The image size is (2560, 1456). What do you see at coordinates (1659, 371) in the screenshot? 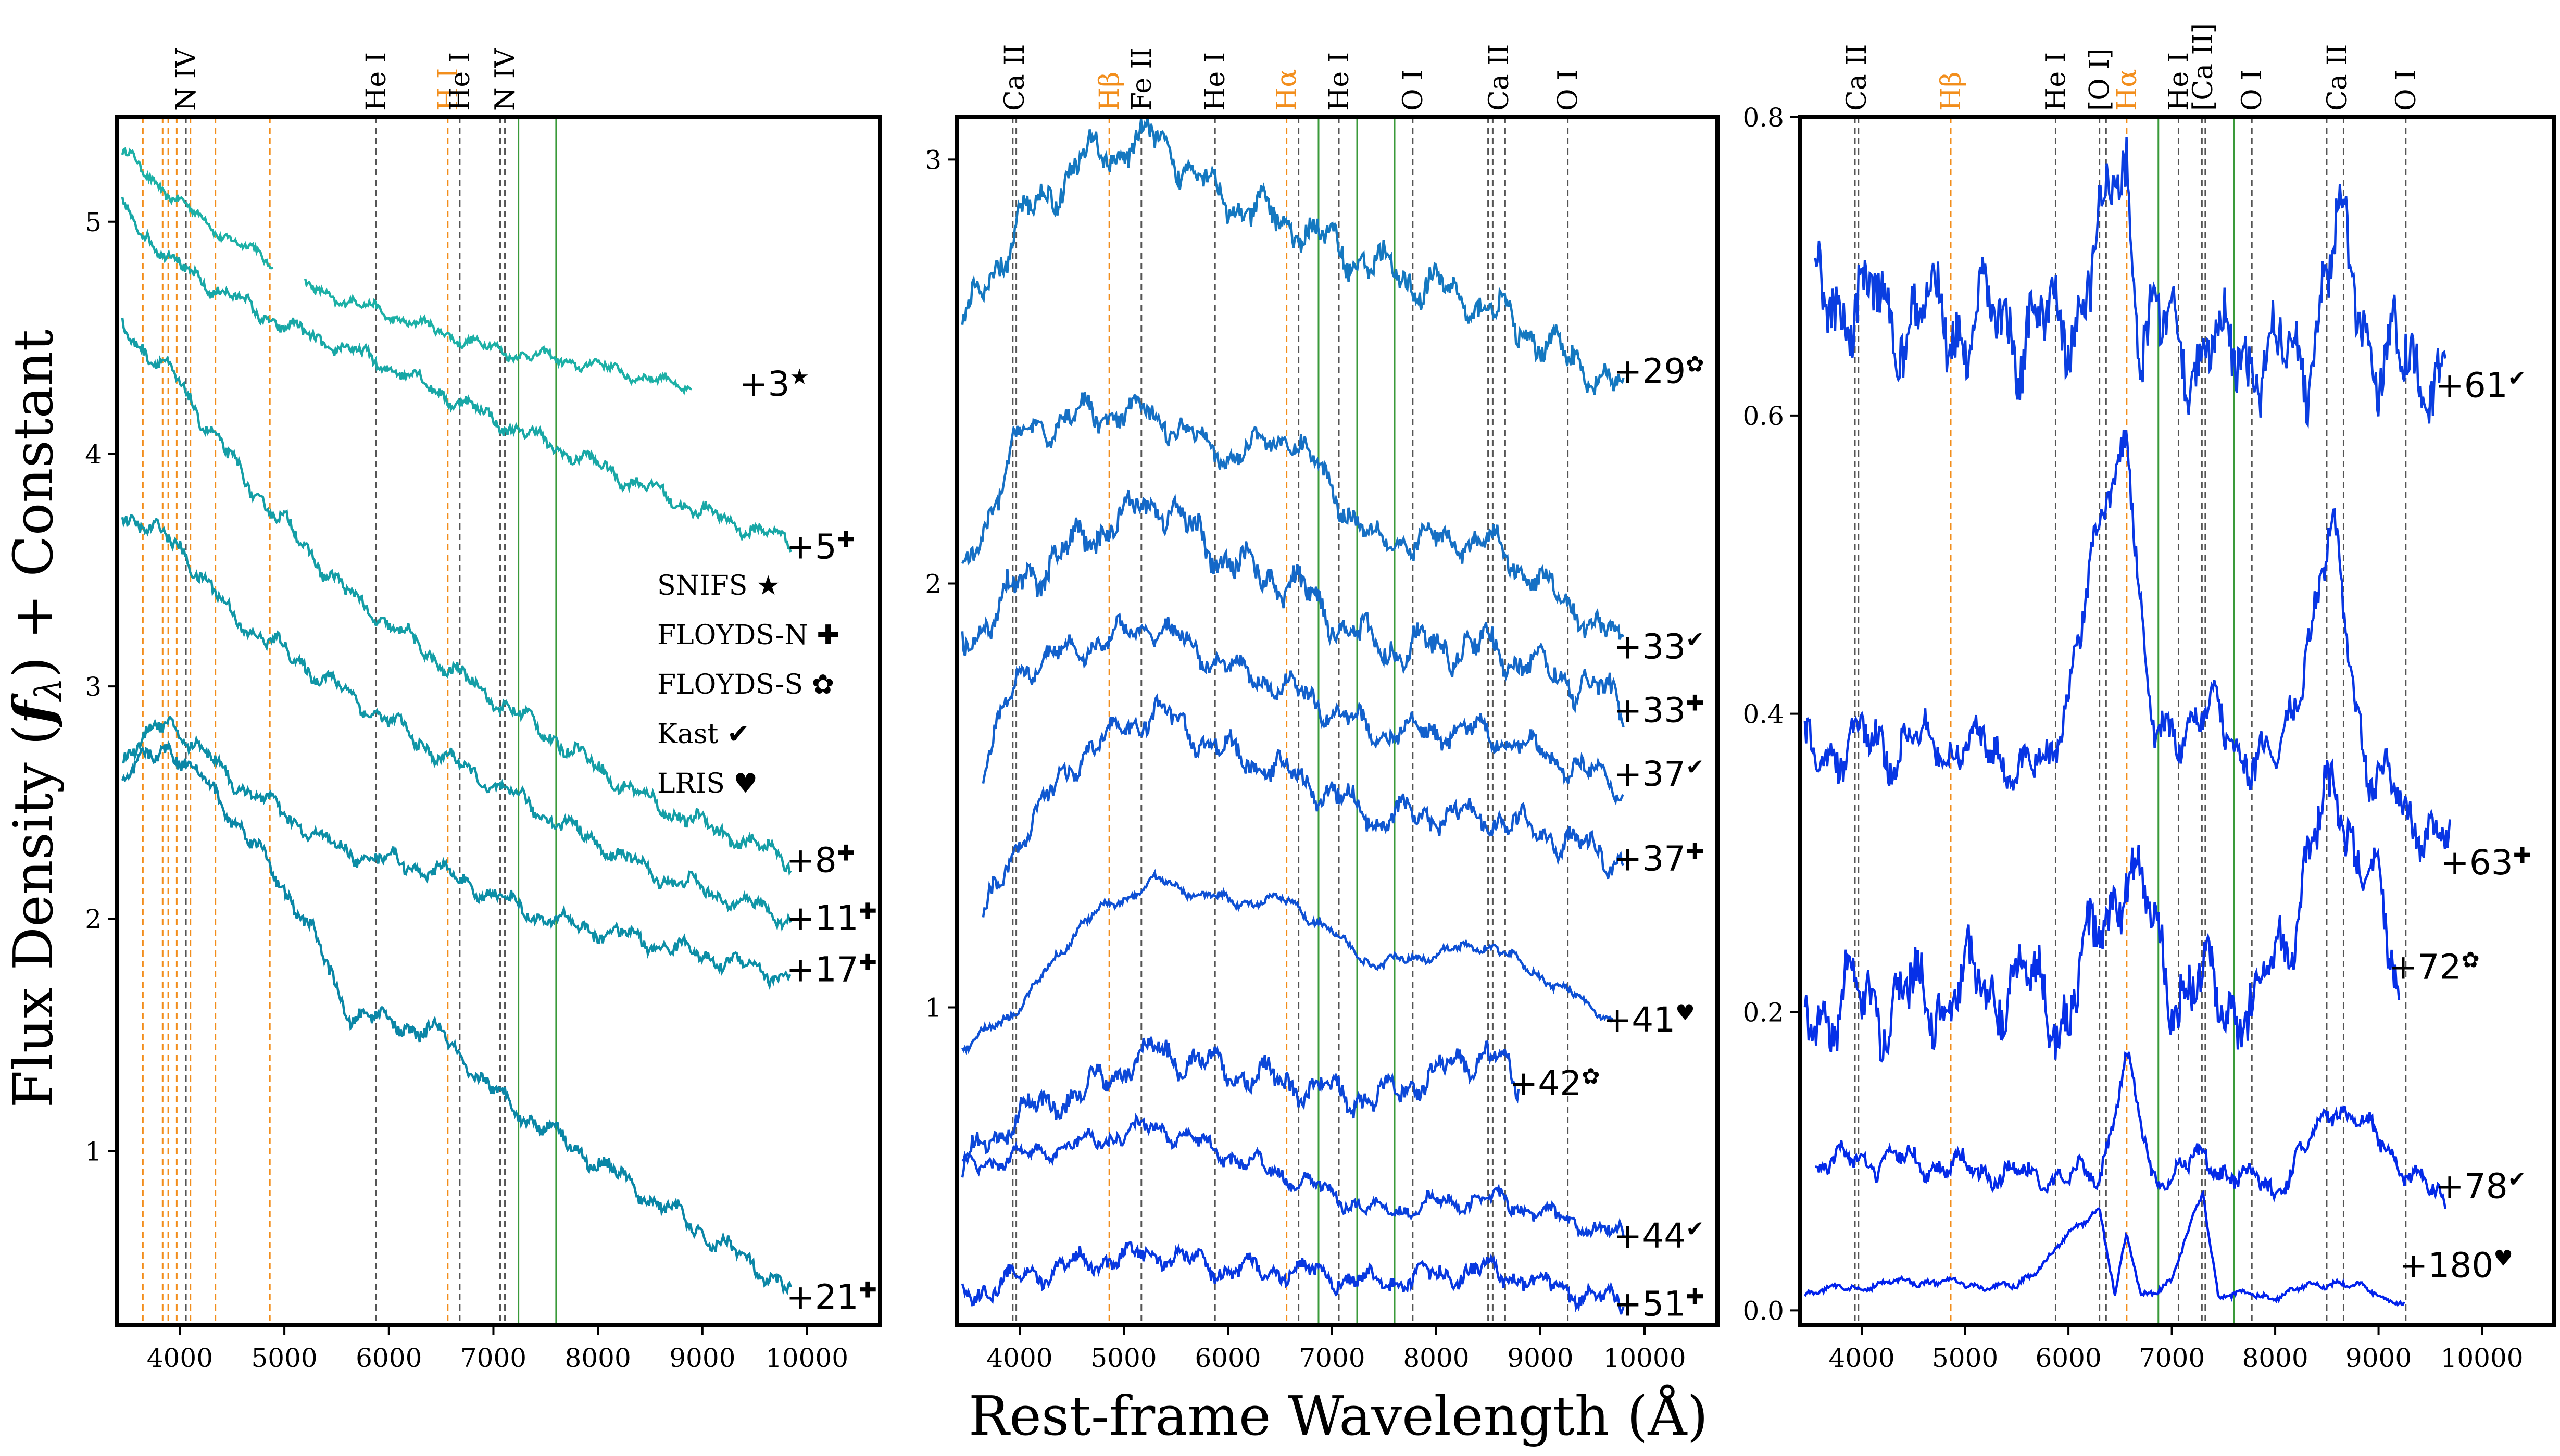
I see `epoch-label: +29✿` at bounding box center [1659, 371].